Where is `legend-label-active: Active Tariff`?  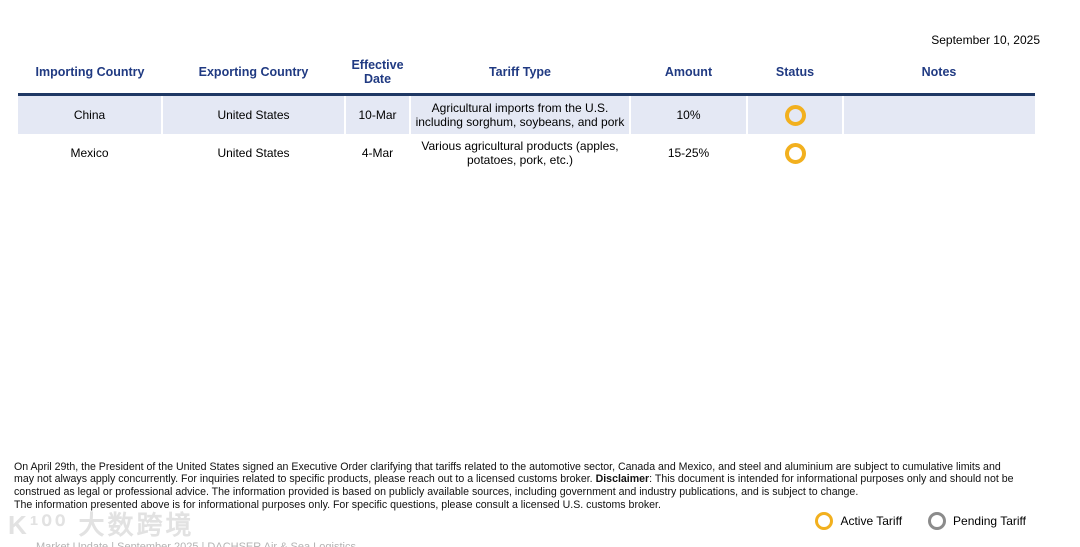
legend-label-active: Active Tariff is located at coordinates (871, 521).